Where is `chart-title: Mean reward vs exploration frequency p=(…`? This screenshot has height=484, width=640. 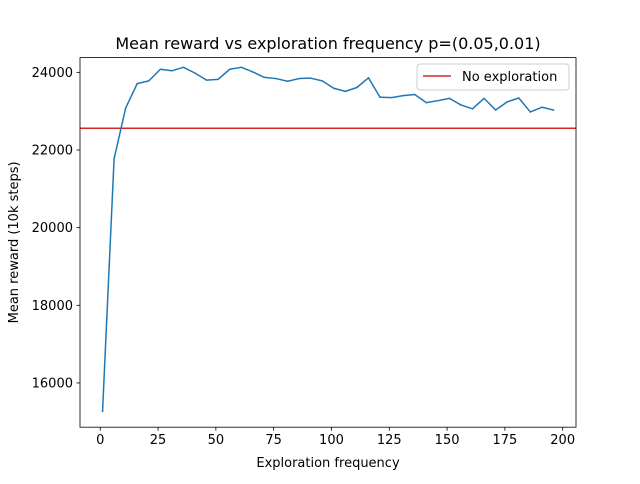 chart-title: Mean reward vs exploration frequency p=(… is located at coordinates (327, 43).